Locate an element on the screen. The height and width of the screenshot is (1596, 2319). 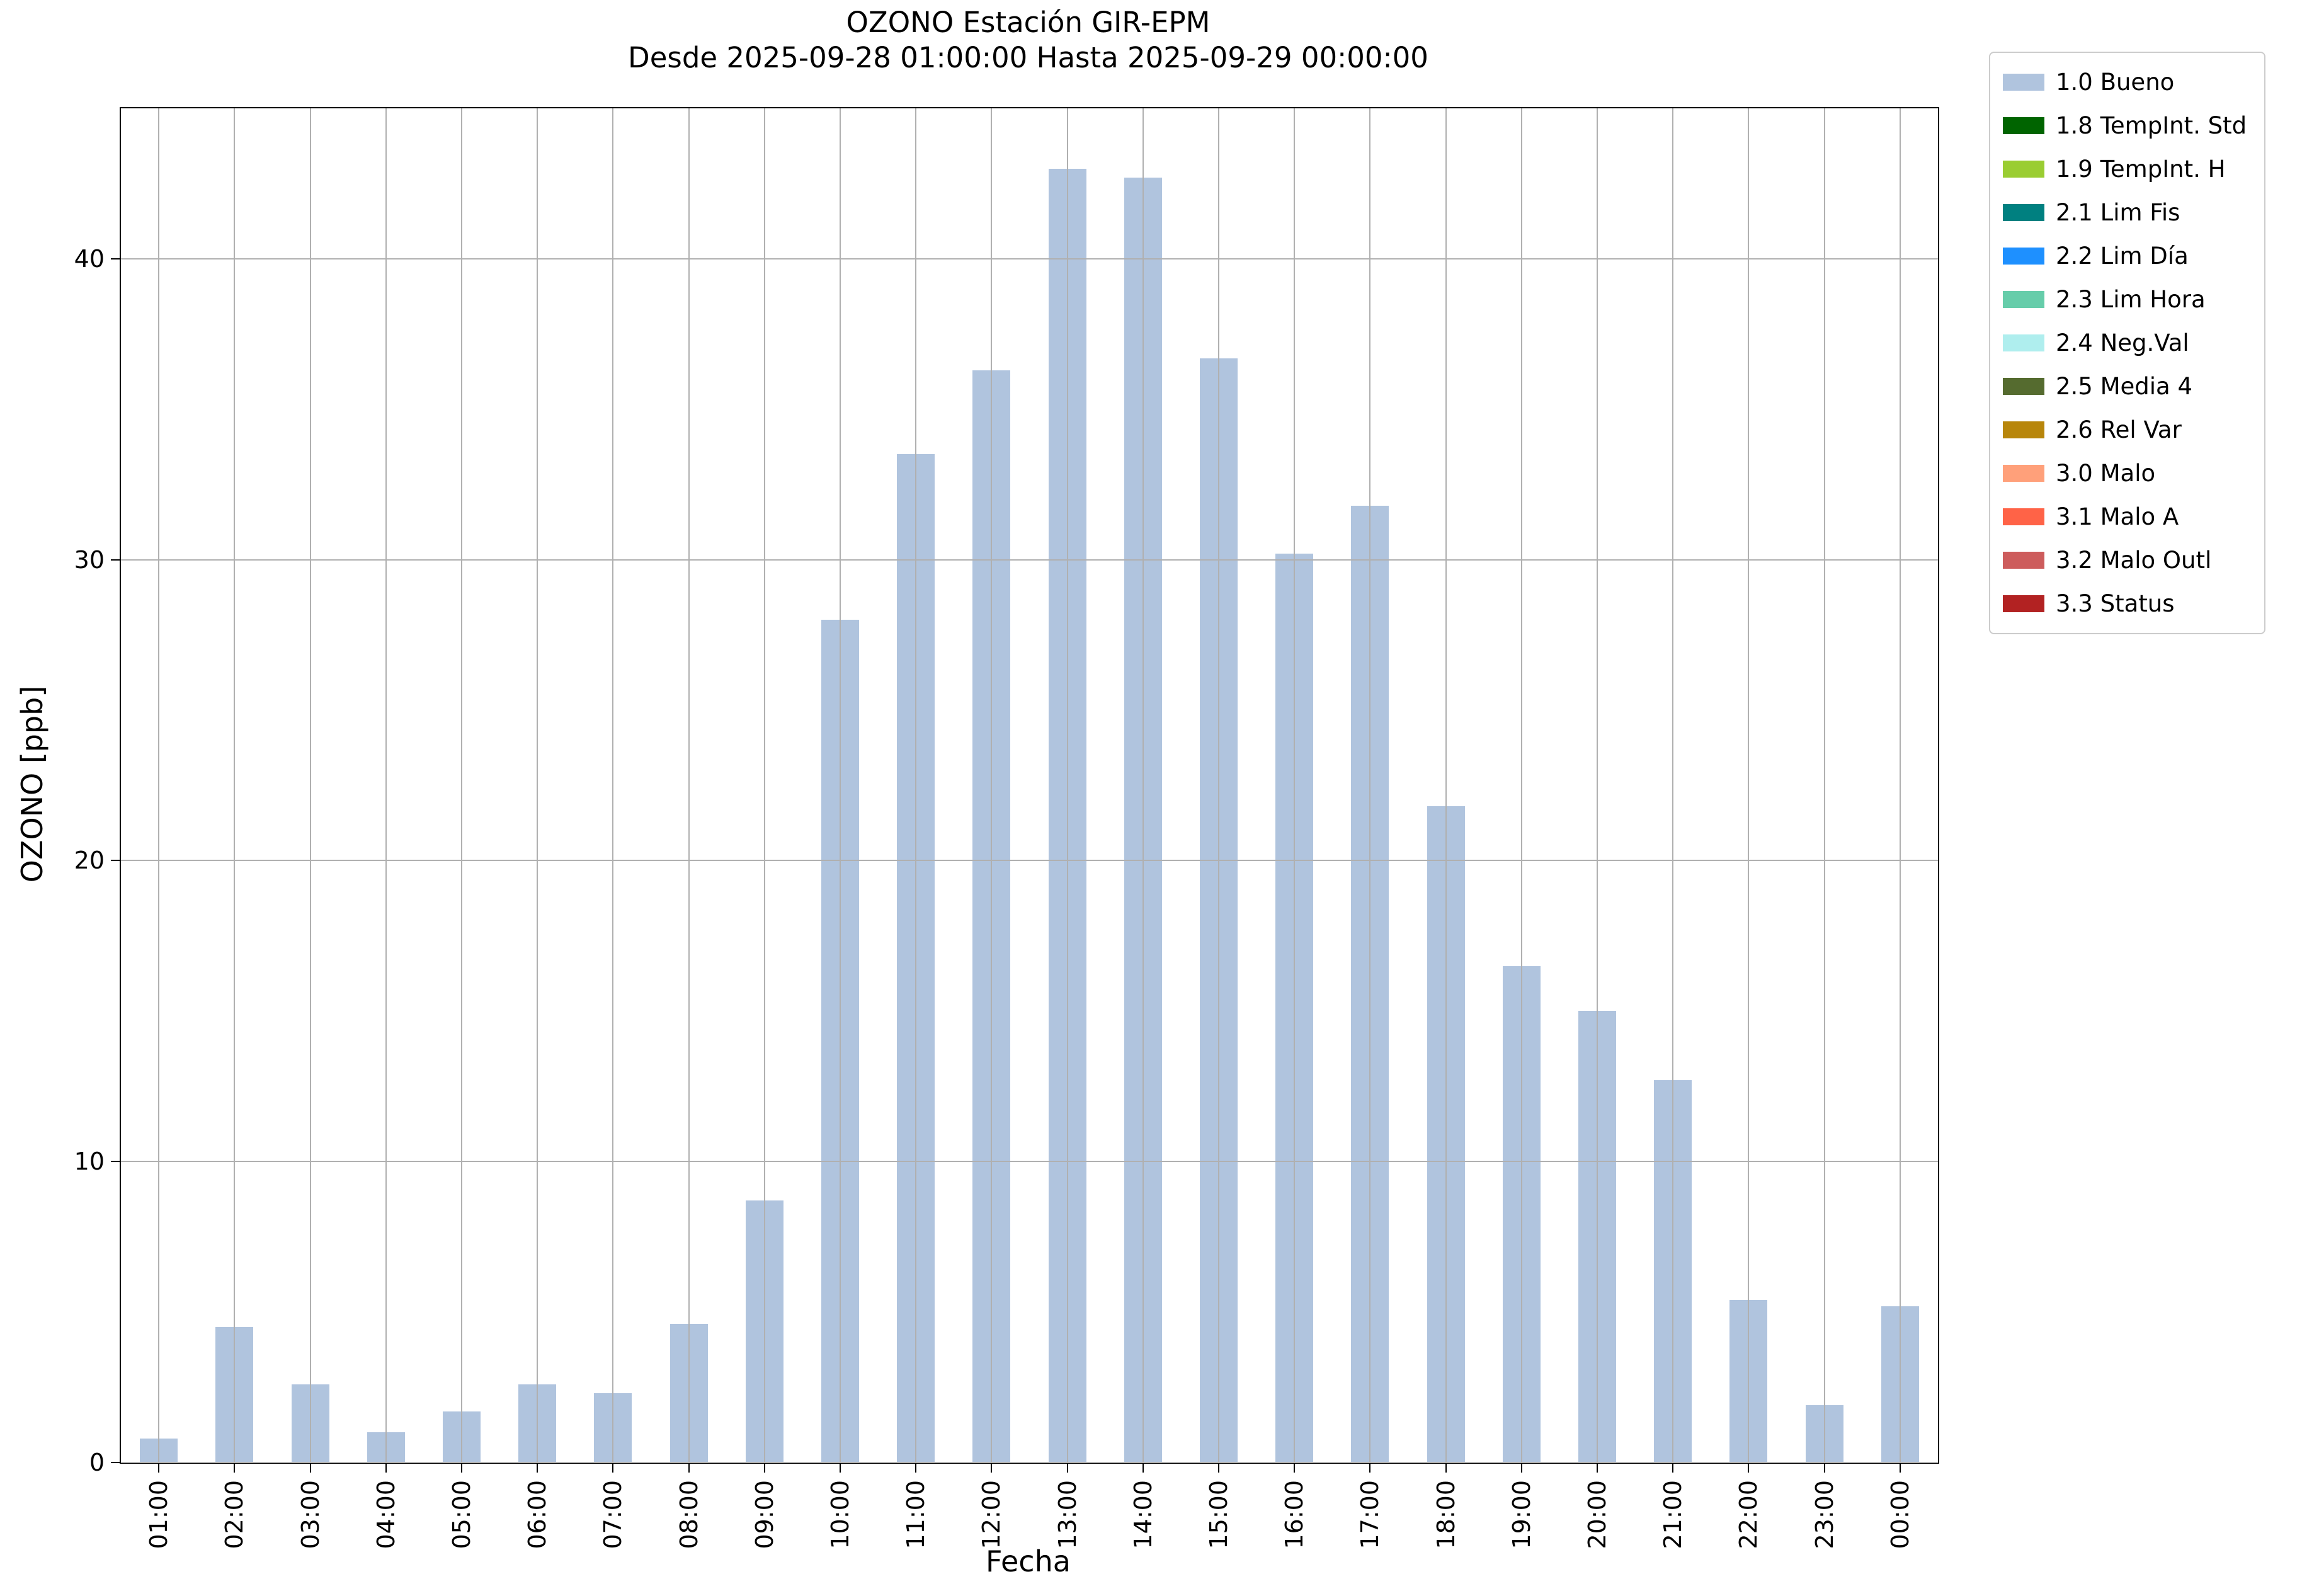
legend-item: 2.4 Neg.Val is located at coordinates (2125, 343).